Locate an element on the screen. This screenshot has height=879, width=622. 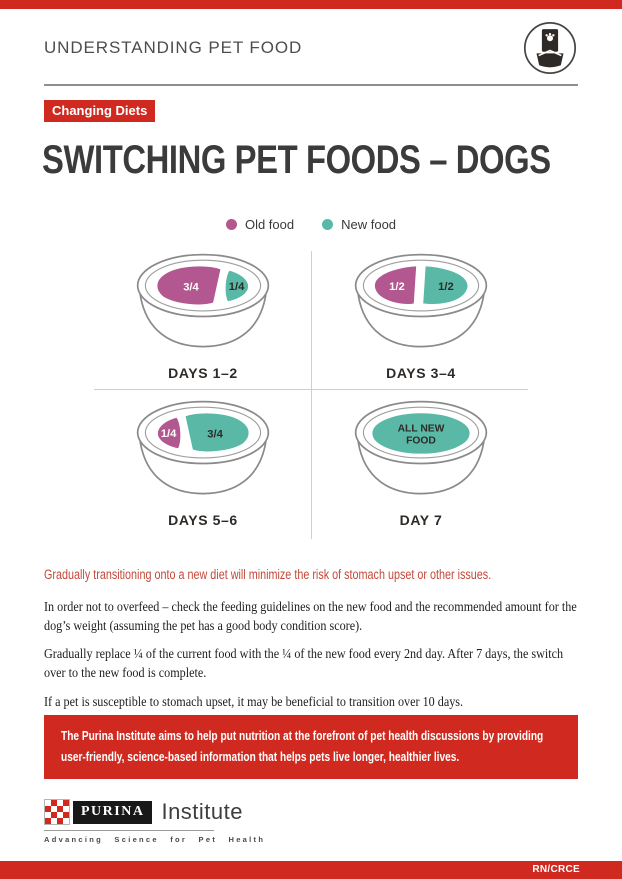
top-red-bar is located at coordinates (311, 4).